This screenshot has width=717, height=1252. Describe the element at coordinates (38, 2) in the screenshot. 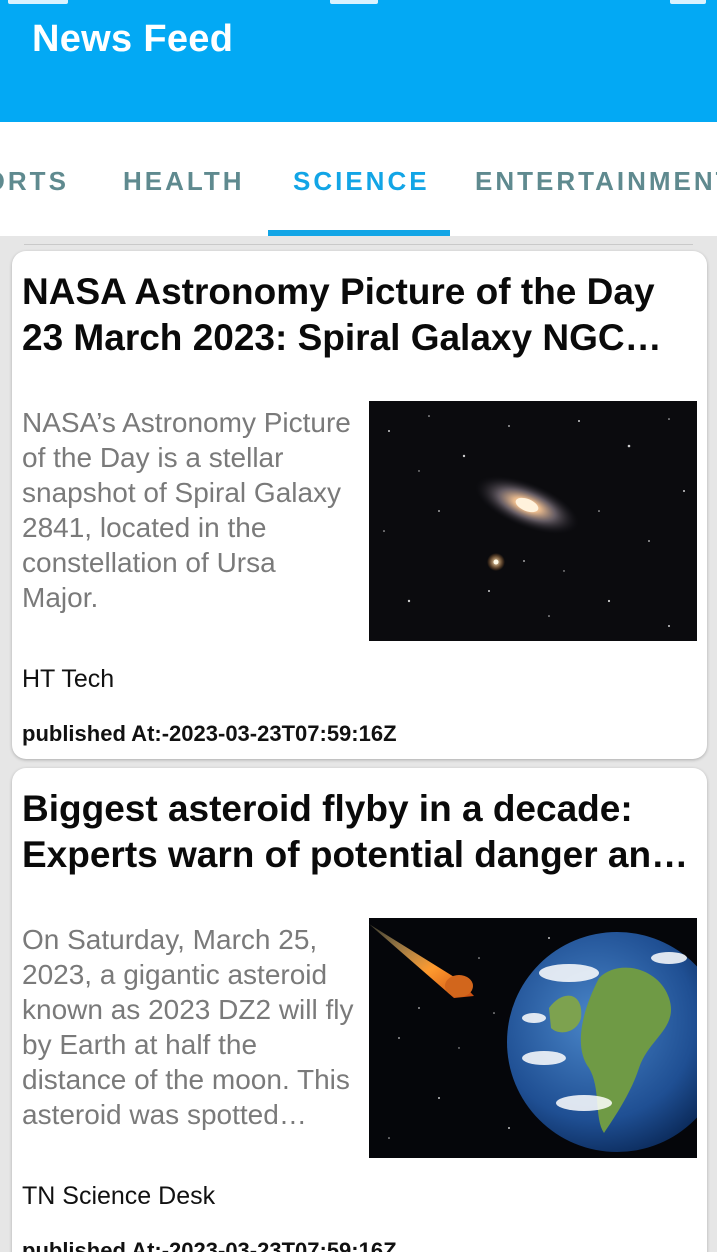

I see `signal-icon` at that location.